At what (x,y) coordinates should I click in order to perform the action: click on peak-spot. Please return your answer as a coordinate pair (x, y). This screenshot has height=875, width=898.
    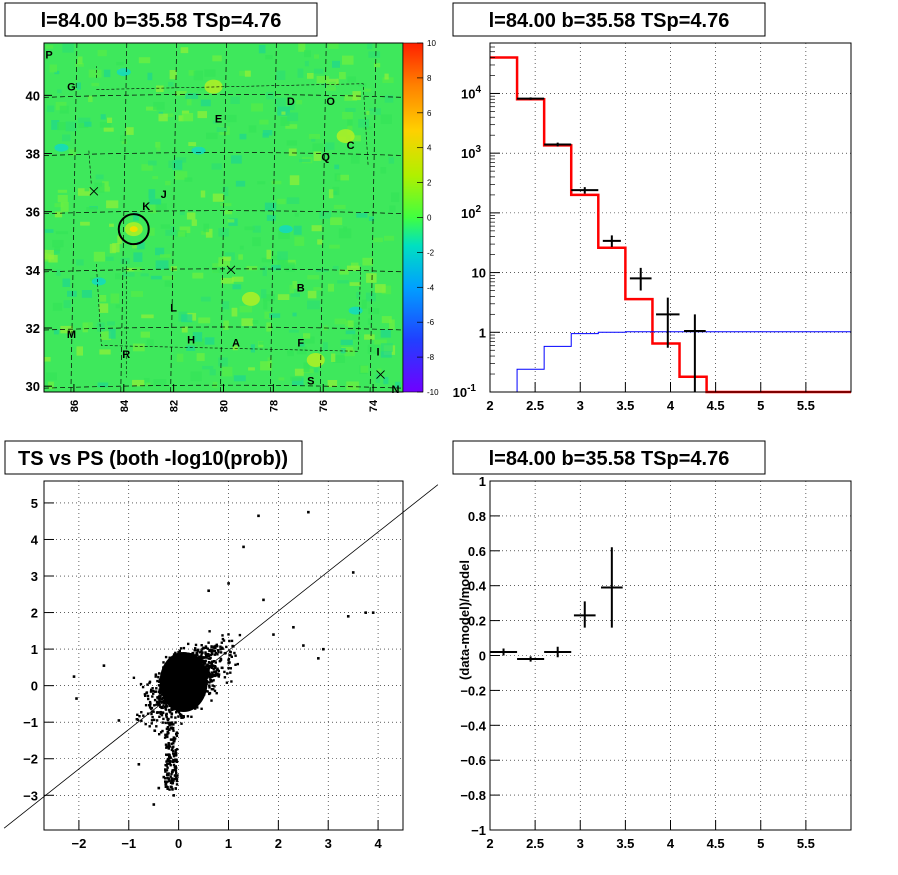
    Looking at the image, I should click on (133, 229).